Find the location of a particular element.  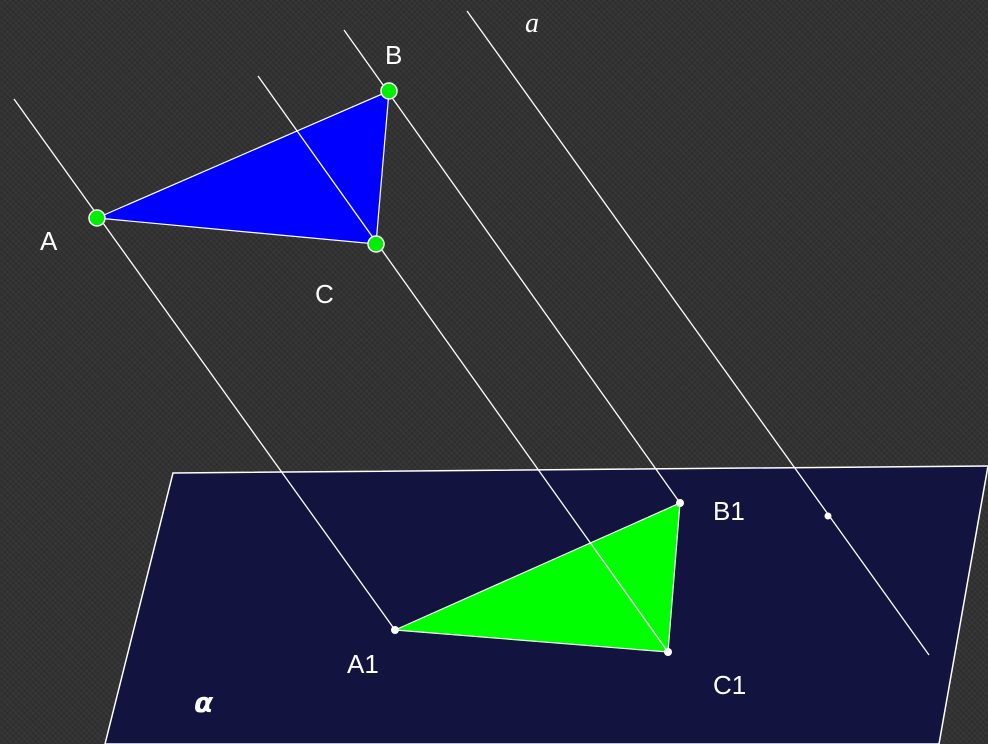

triangle-a1b1c1 is located at coordinates (537, 577).